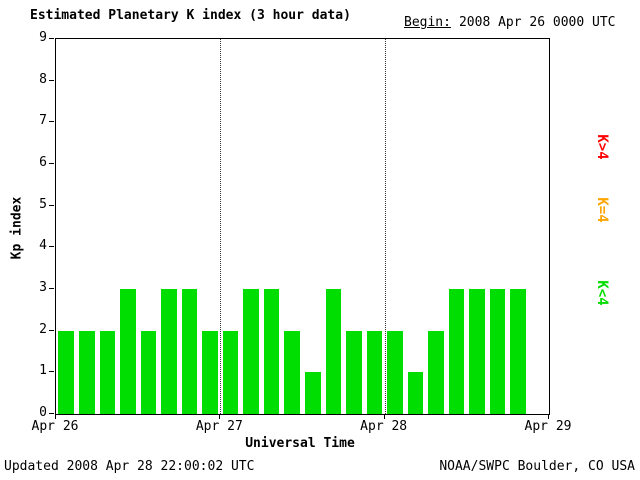 The image size is (640, 480). What do you see at coordinates (602, 147) in the screenshot?
I see `legend-item-k-gt-4: K>4` at bounding box center [602, 147].